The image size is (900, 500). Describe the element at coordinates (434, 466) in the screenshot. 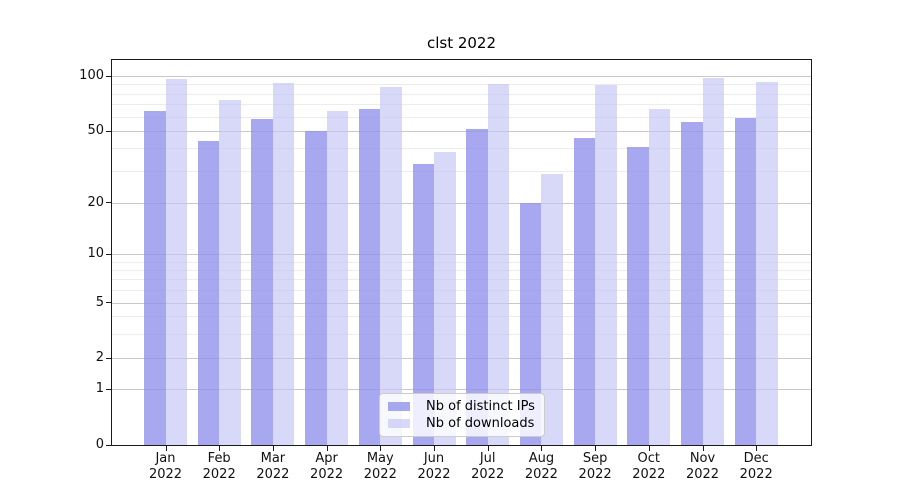

I see `x-tick-label: Jun 2022` at that location.